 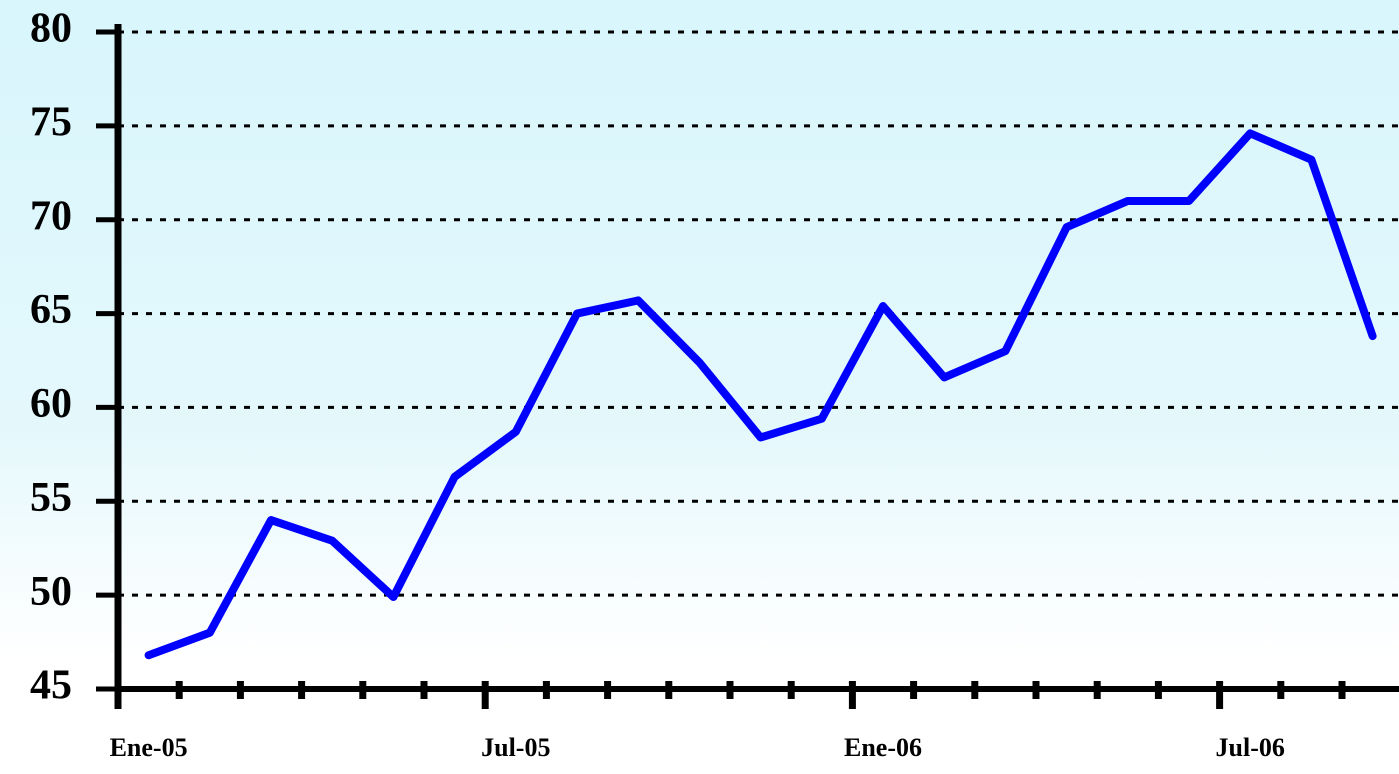 What do you see at coordinates (515, 747) in the screenshot?
I see `x-tick-label: Jul-05` at bounding box center [515, 747].